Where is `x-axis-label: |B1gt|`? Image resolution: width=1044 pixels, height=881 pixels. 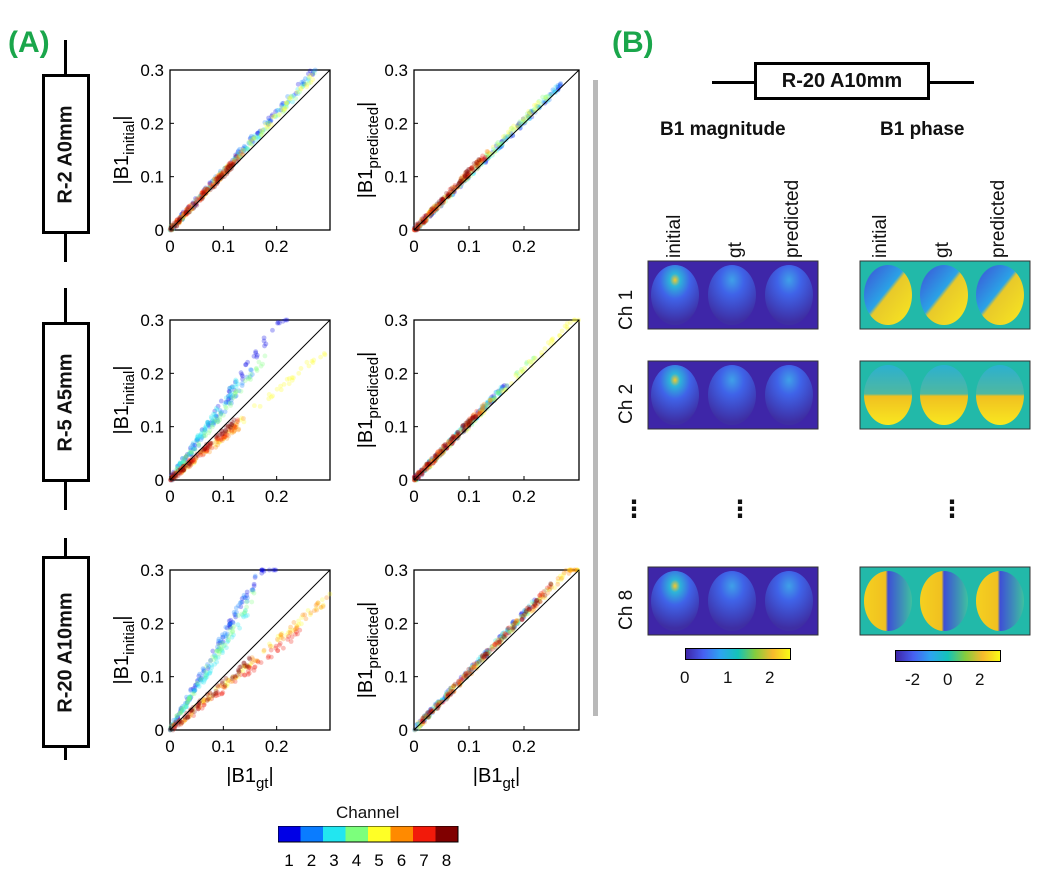 x-axis-label: |B1gt| is located at coordinates (249, 778).